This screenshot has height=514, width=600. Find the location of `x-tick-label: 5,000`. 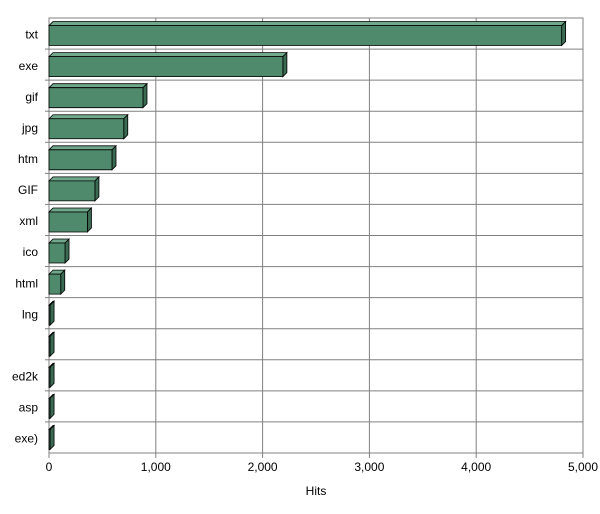

x-tick-label: 5,000 is located at coordinates (583, 467).